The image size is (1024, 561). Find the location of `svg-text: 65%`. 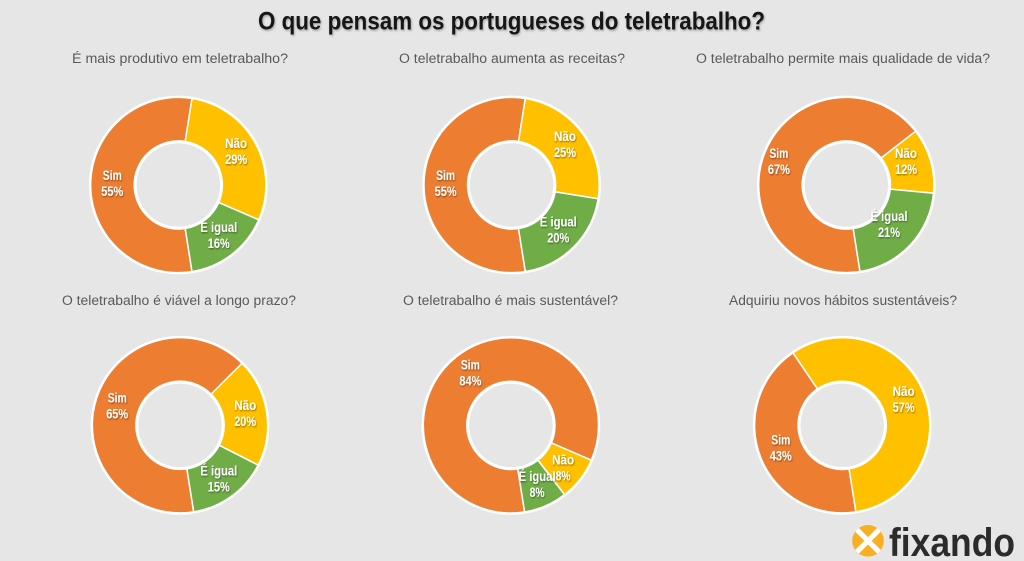

svg-text: 65% is located at coordinates (117, 414).